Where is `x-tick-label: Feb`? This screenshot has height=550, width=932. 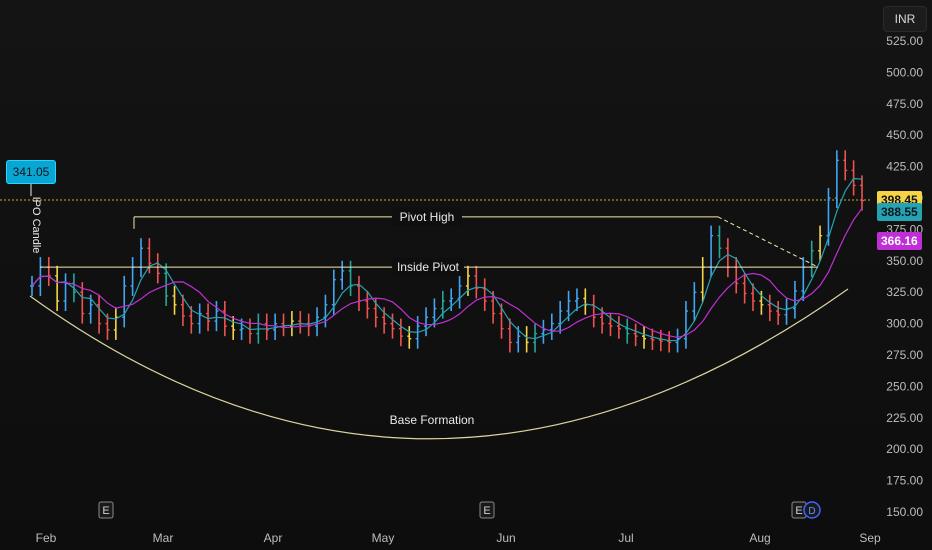 x-tick-label: Feb is located at coordinates (46, 538).